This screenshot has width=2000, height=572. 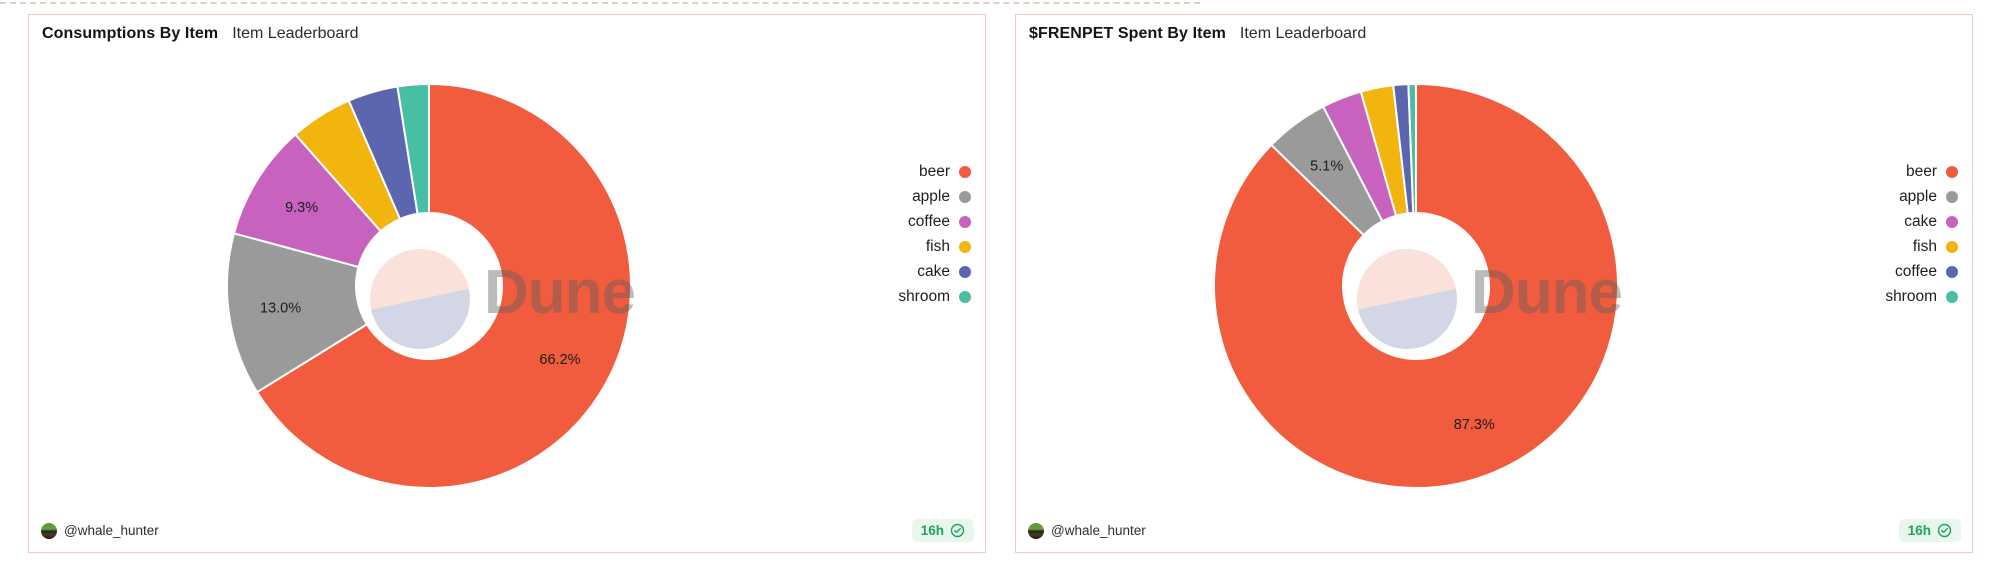 What do you see at coordinates (1494, 34) in the screenshot?
I see `card-header: $FRENPET Spent By Item Item Leaderboard` at bounding box center [1494, 34].